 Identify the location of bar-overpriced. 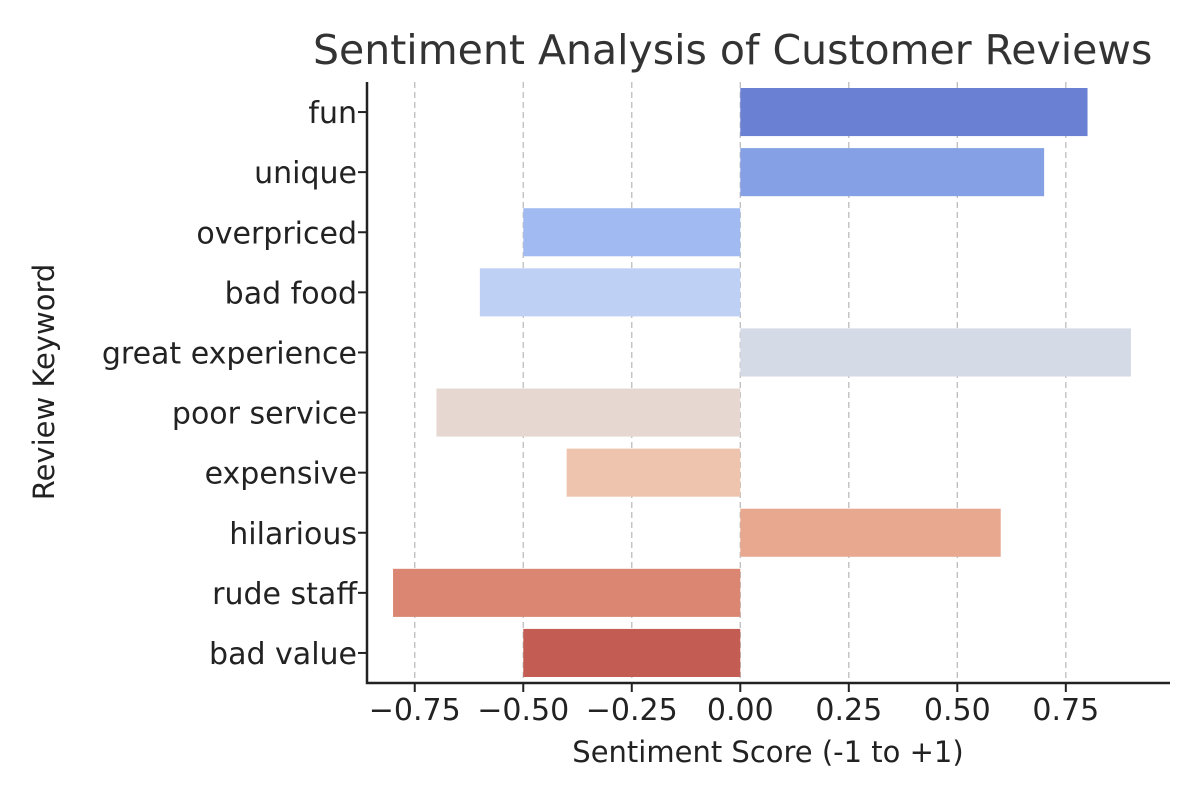
(632, 232).